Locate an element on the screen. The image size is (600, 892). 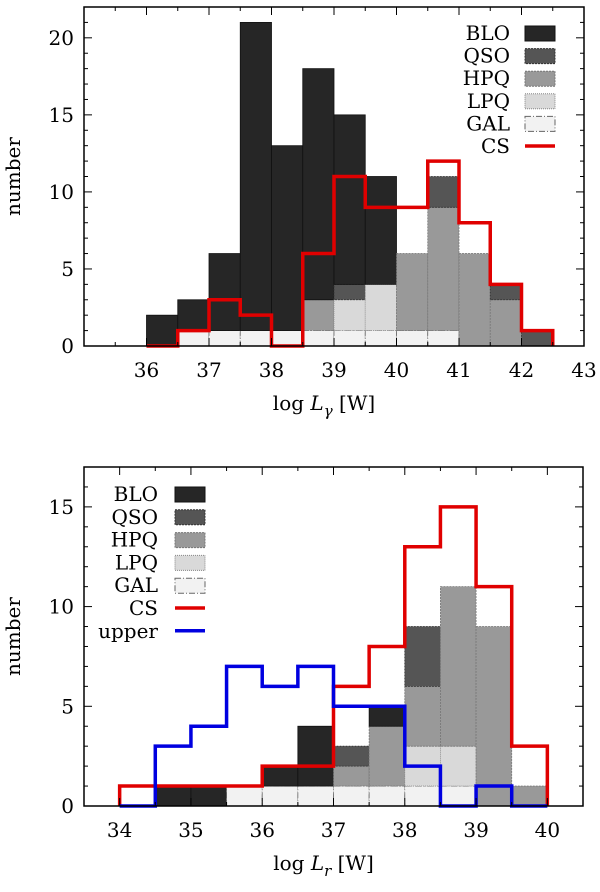
legend-label-cs: CS is located at coordinates (495, 146).